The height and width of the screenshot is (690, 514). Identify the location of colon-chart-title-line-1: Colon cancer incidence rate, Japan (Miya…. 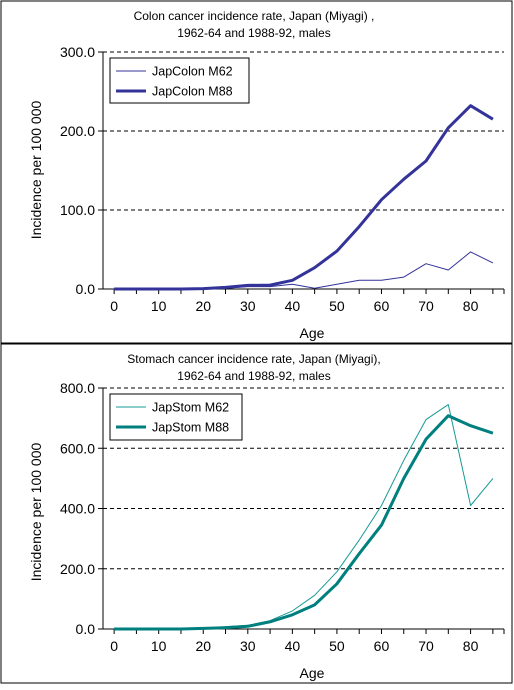
(254, 16).